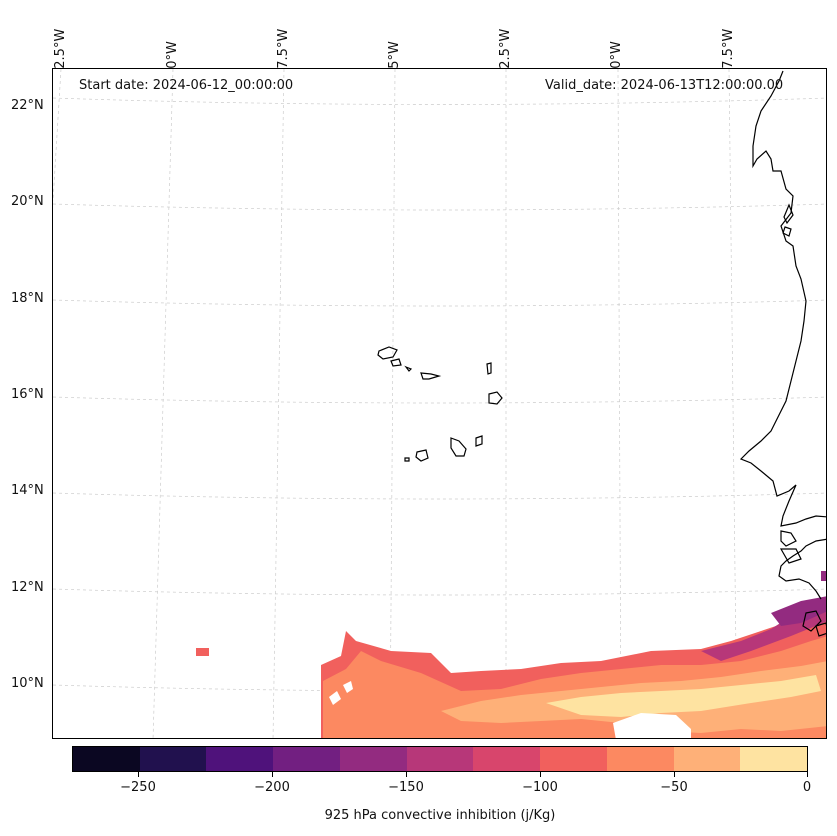  What do you see at coordinates (674, 787) in the screenshot?
I see `colorbar-tick-label: −50` at bounding box center [674, 787].